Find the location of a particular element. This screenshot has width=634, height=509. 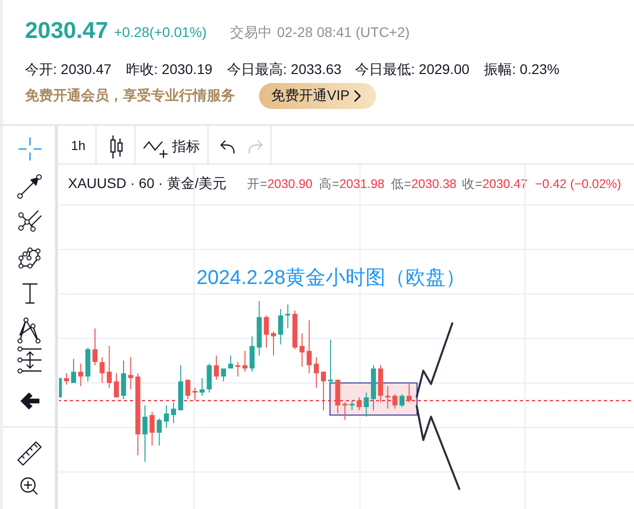

text: 1h is located at coordinates (78, 145).